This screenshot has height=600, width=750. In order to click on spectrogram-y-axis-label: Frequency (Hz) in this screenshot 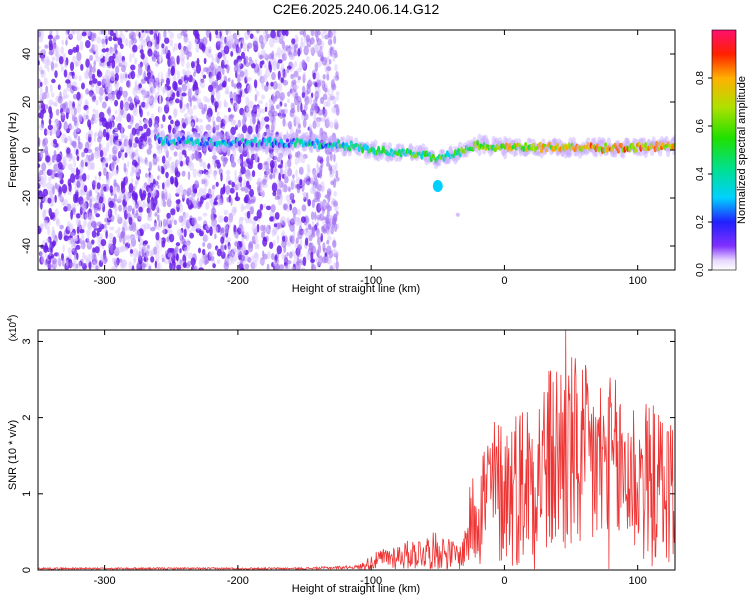, I will do `click(13, 150)`.